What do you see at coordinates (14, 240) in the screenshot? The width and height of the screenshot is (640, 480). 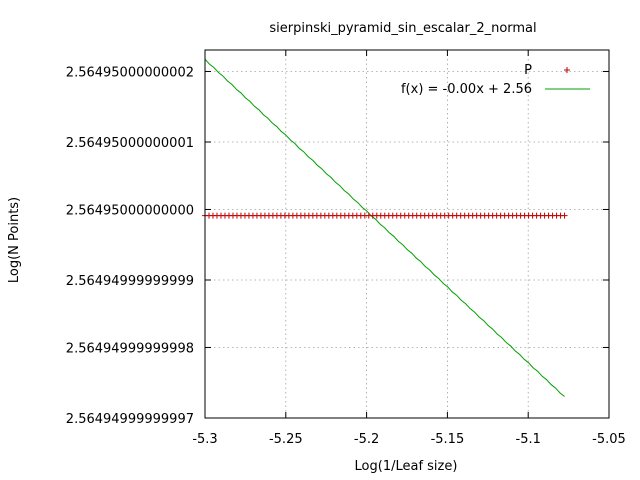 I see `y-axis-label: Log(N Points)` at bounding box center [14, 240].